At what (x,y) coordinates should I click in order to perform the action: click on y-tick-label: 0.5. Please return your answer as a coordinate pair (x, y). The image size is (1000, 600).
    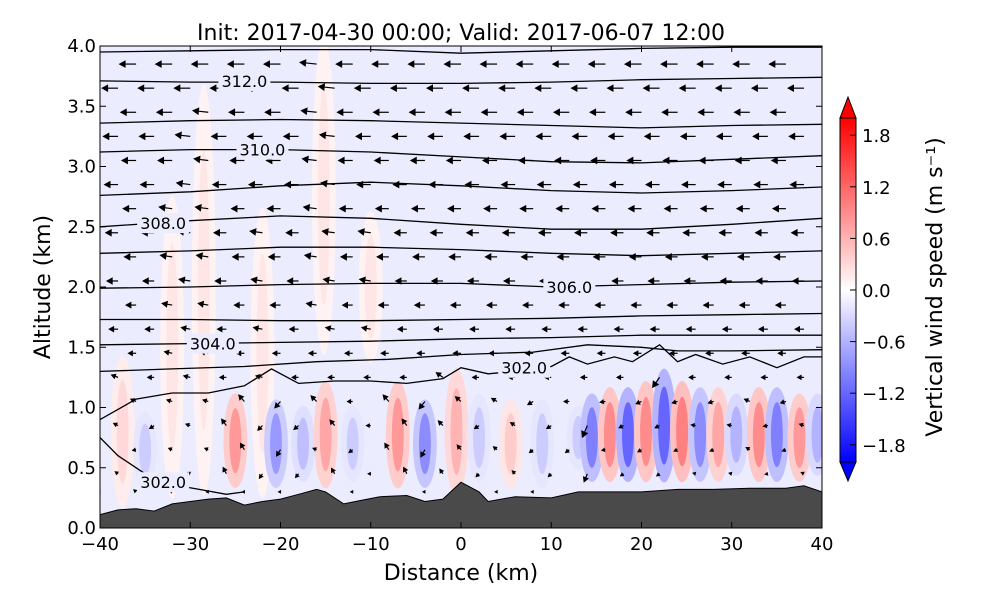
    Looking at the image, I should click on (81, 468).